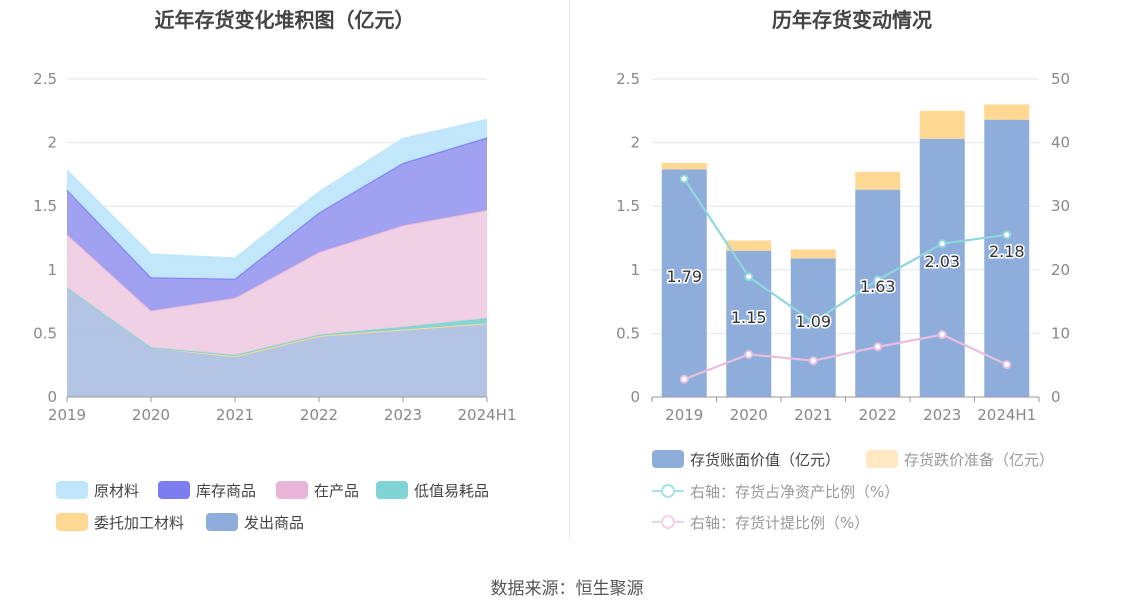  Describe the element at coordinates (567, 589) in the screenshot. I see `data-source: 数据来源：恒生聚源` at that location.